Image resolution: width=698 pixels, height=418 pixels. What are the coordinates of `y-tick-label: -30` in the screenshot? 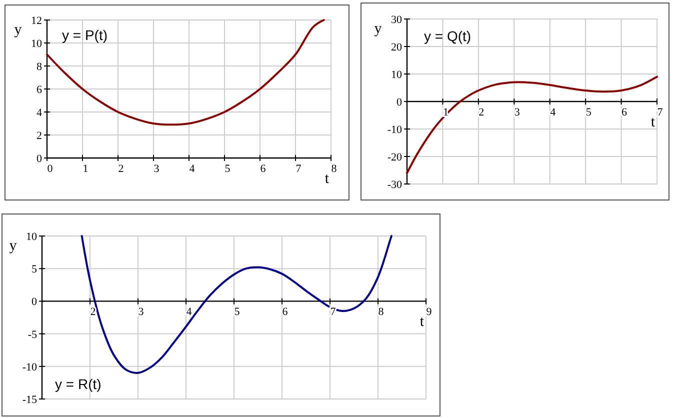 It's located at (394, 185).